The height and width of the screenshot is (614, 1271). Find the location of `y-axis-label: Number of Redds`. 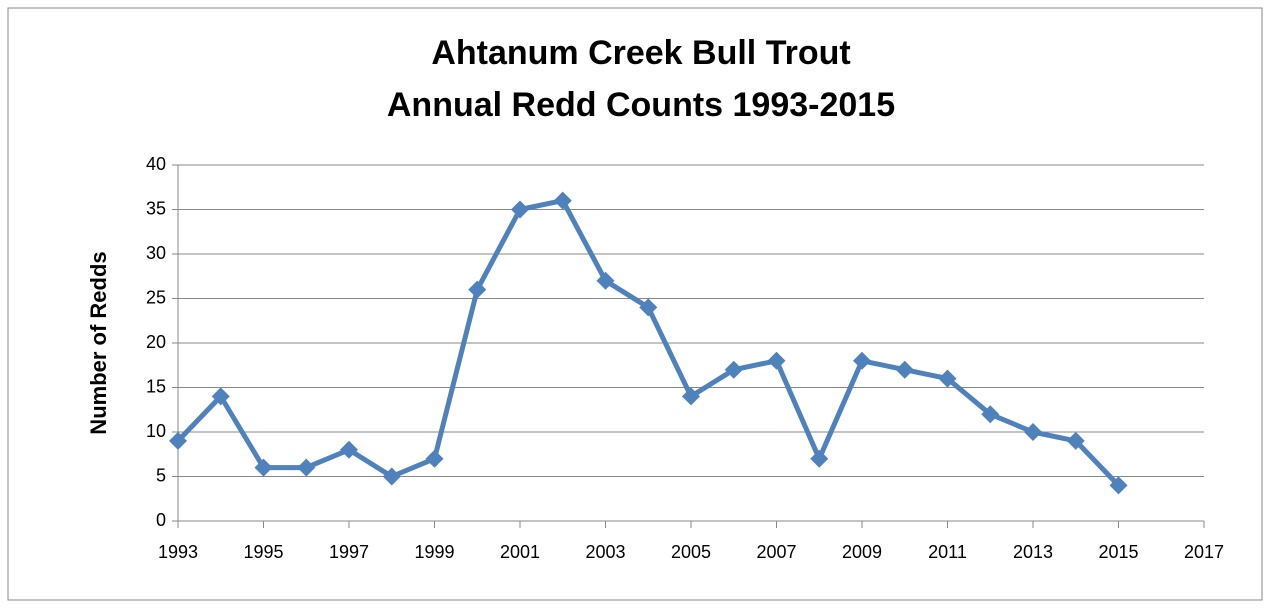

y-axis-label: Number of Redds is located at coordinates (98, 342).